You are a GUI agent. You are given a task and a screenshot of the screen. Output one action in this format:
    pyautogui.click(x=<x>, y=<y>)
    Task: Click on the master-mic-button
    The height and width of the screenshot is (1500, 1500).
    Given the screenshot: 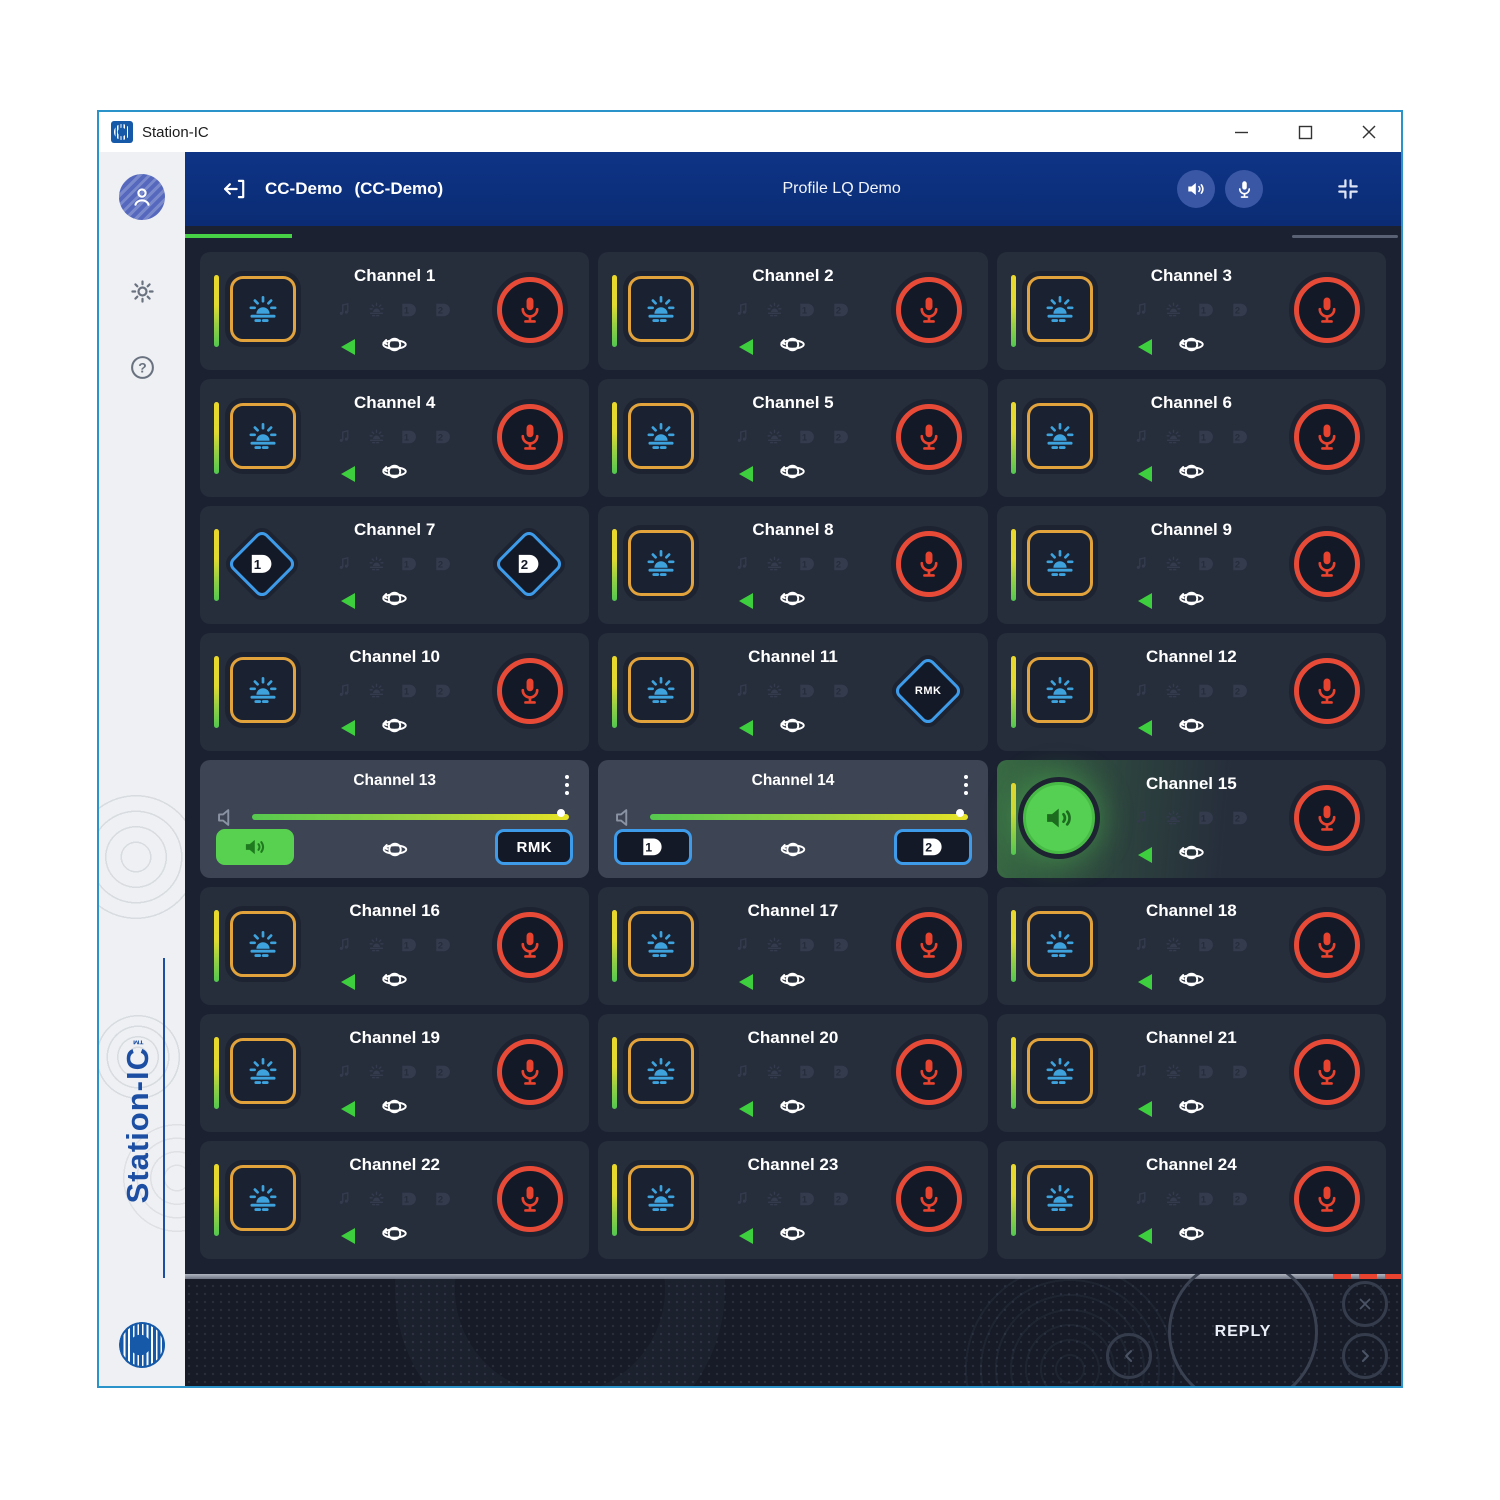 What is the action you would take?
    pyautogui.click(x=1244, y=189)
    